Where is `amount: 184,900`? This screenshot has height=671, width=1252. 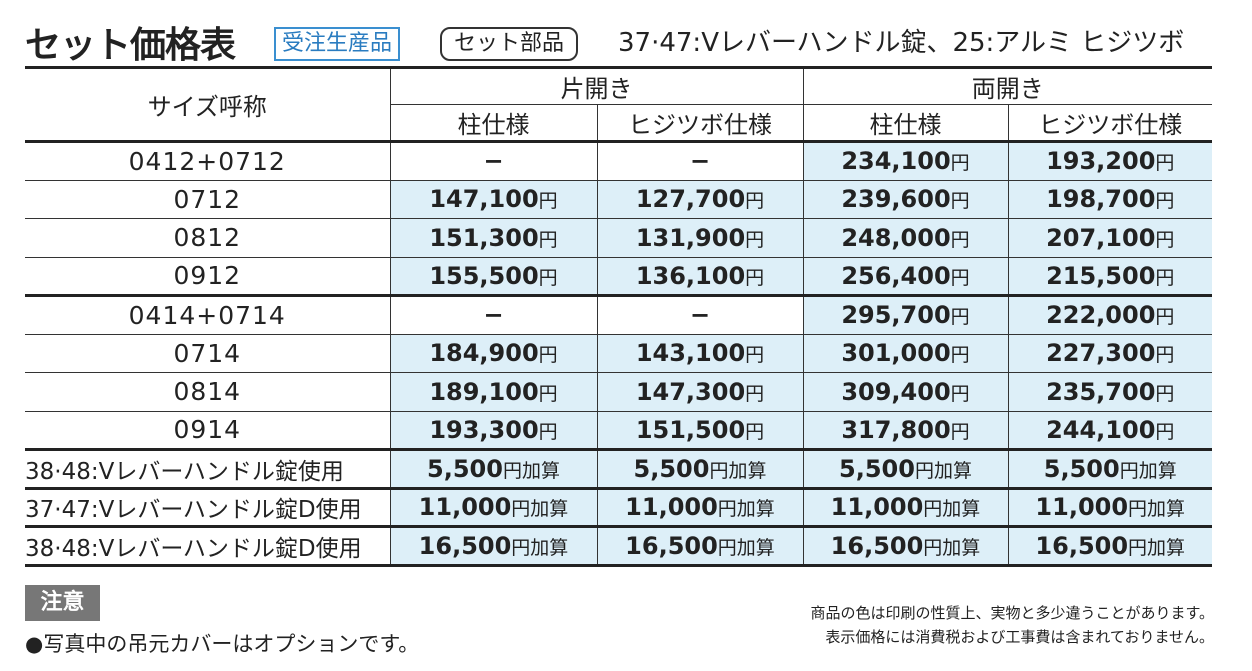
amount: 184,900 is located at coordinates (484, 353).